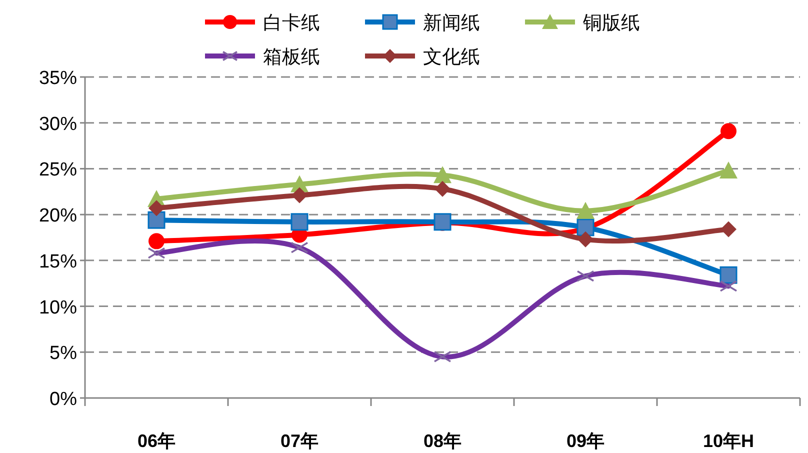 The image size is (808, 453). Describe the element at coordinates (64, 353) in the screenshot. I see `y-tick-label: 5%` at that location.